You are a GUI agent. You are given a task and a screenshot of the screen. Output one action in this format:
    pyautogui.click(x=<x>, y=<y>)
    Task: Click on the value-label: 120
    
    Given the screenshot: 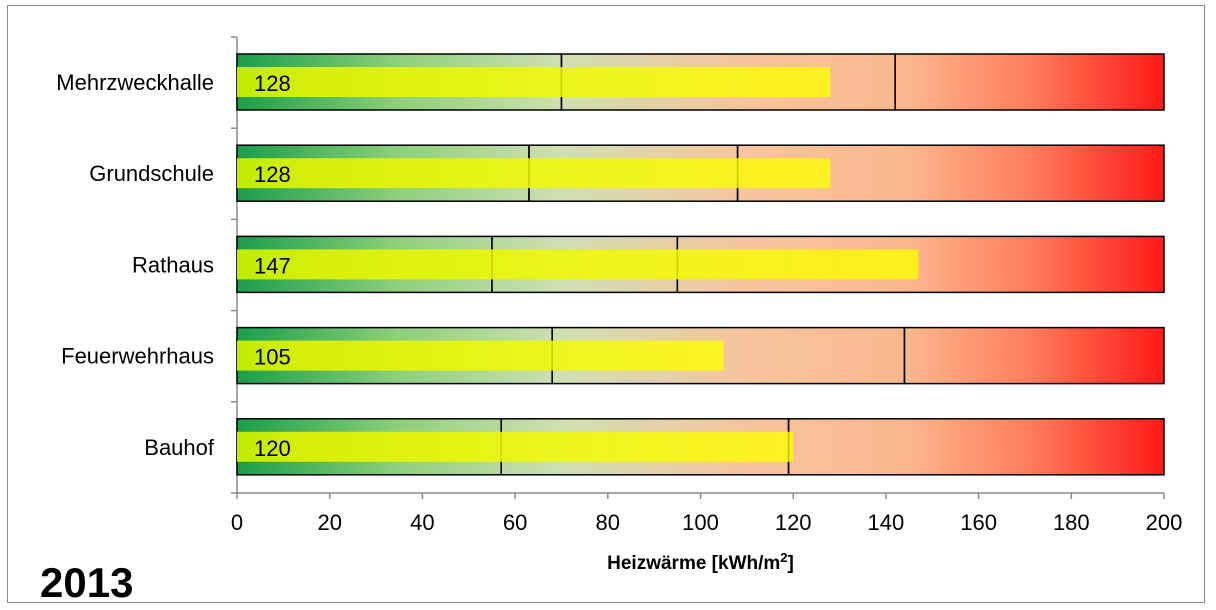 What is the action you would take?
    pyautogui.click(x=272, y=448)
    